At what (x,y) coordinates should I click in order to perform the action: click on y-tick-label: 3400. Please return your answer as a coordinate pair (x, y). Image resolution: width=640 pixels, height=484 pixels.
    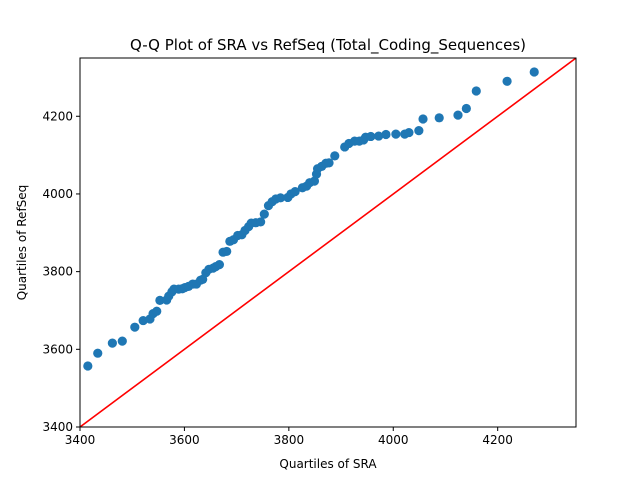
    Looking at the image, I should click on (57, 427).